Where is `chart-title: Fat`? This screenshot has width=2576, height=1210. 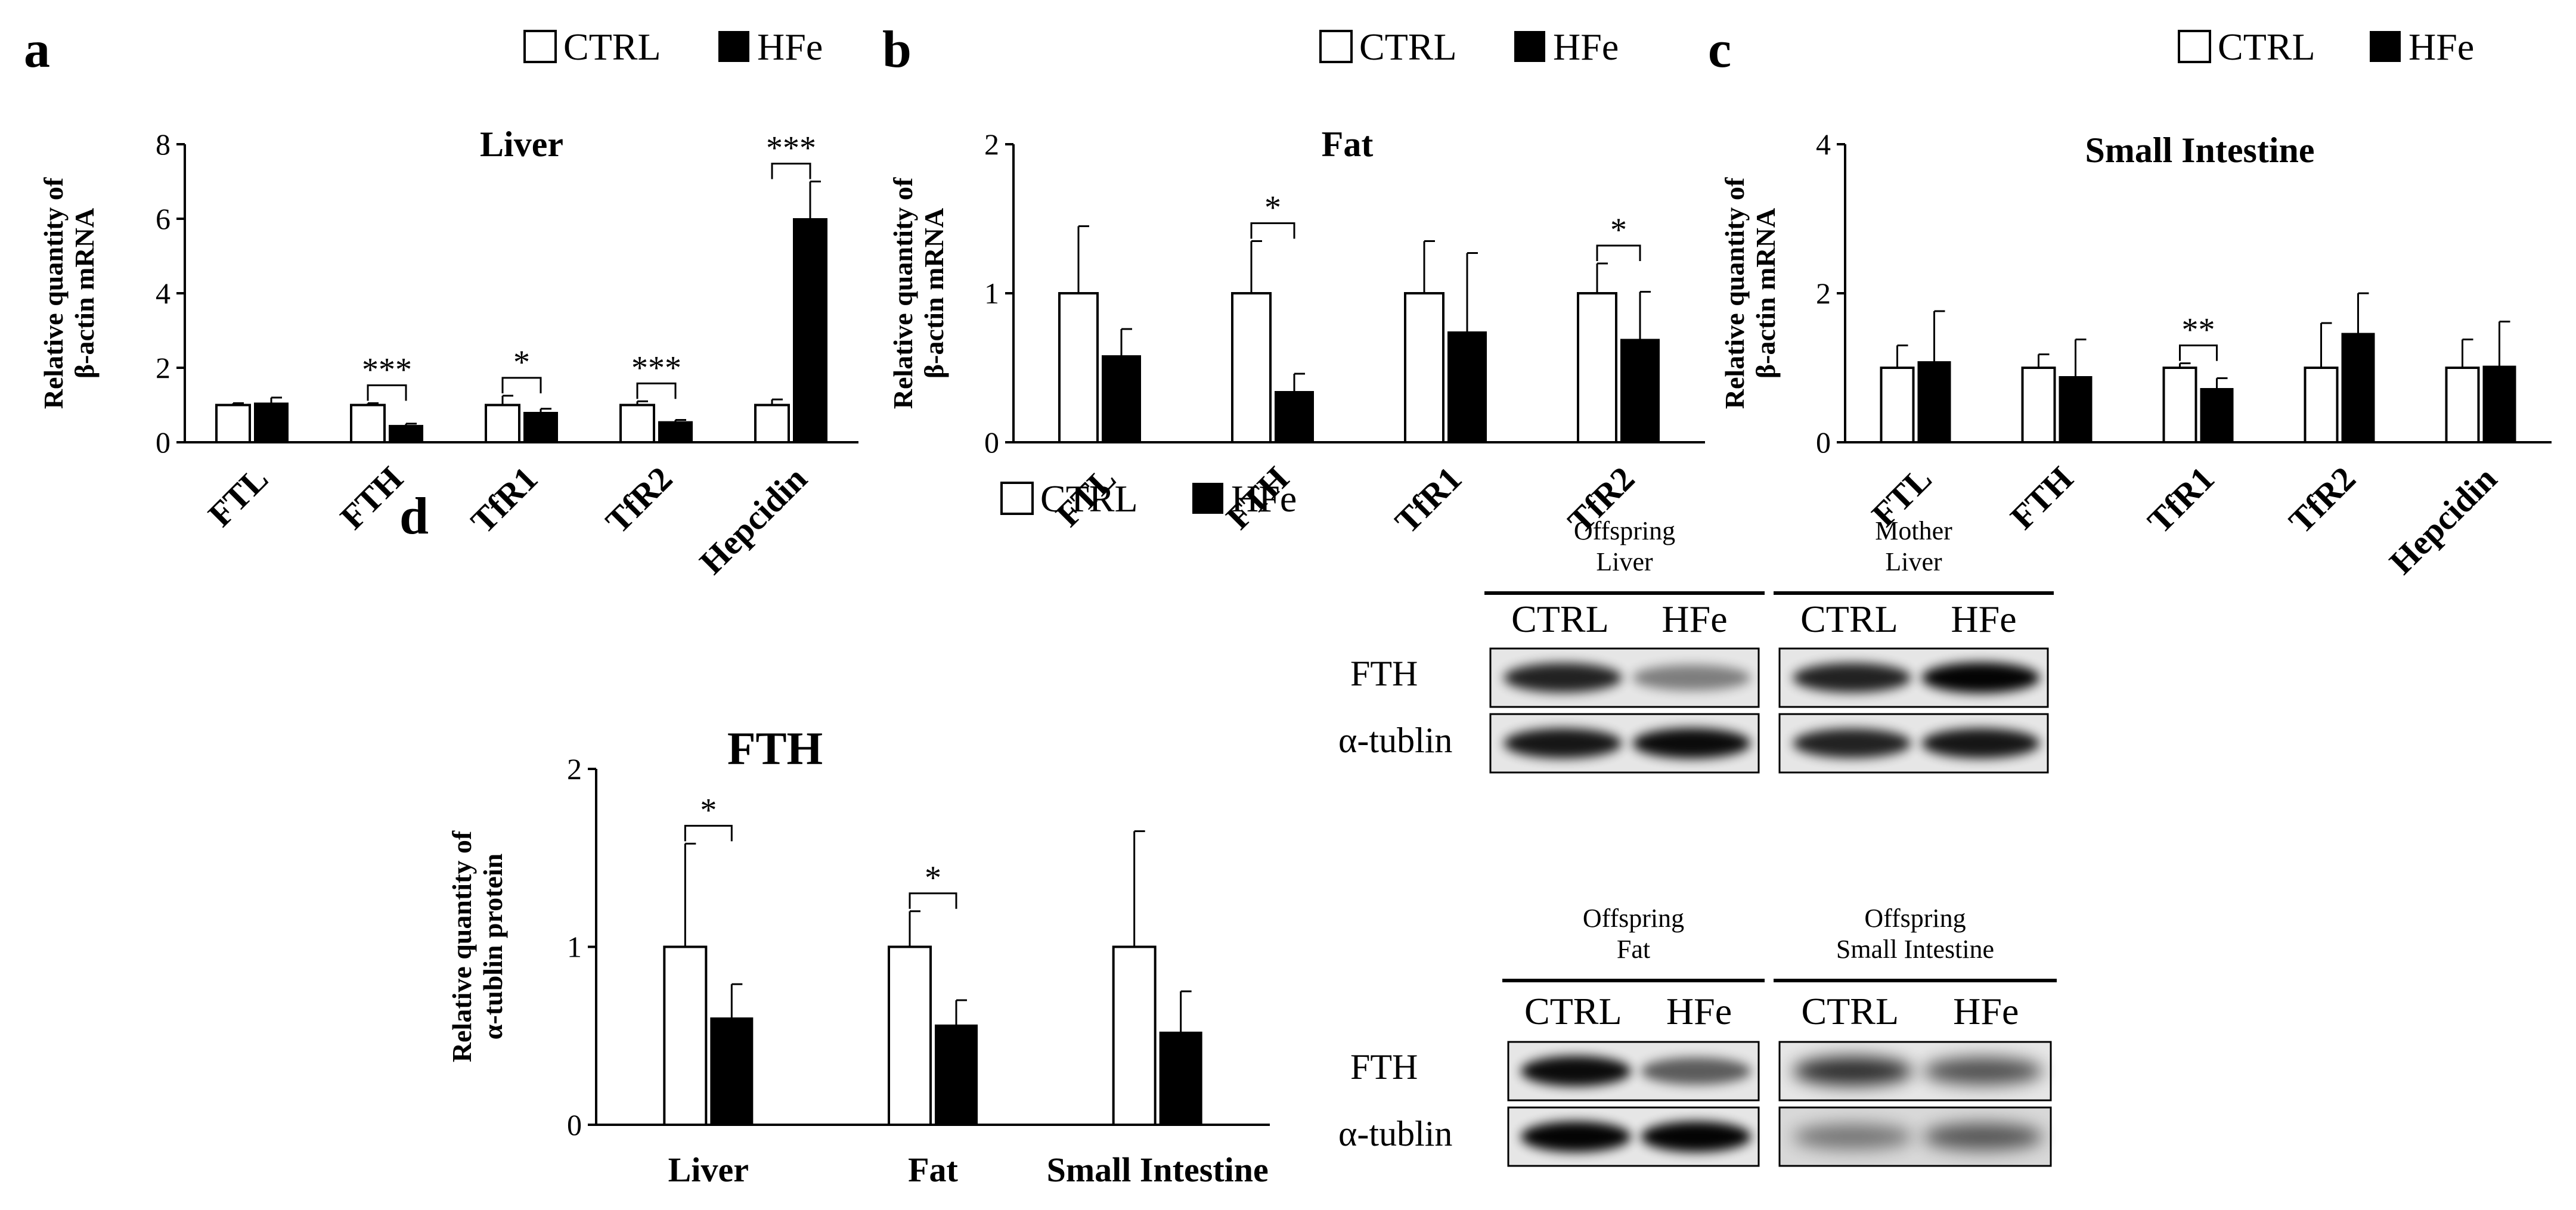
chart-title: Fat is located at coordinates (1348, 144).